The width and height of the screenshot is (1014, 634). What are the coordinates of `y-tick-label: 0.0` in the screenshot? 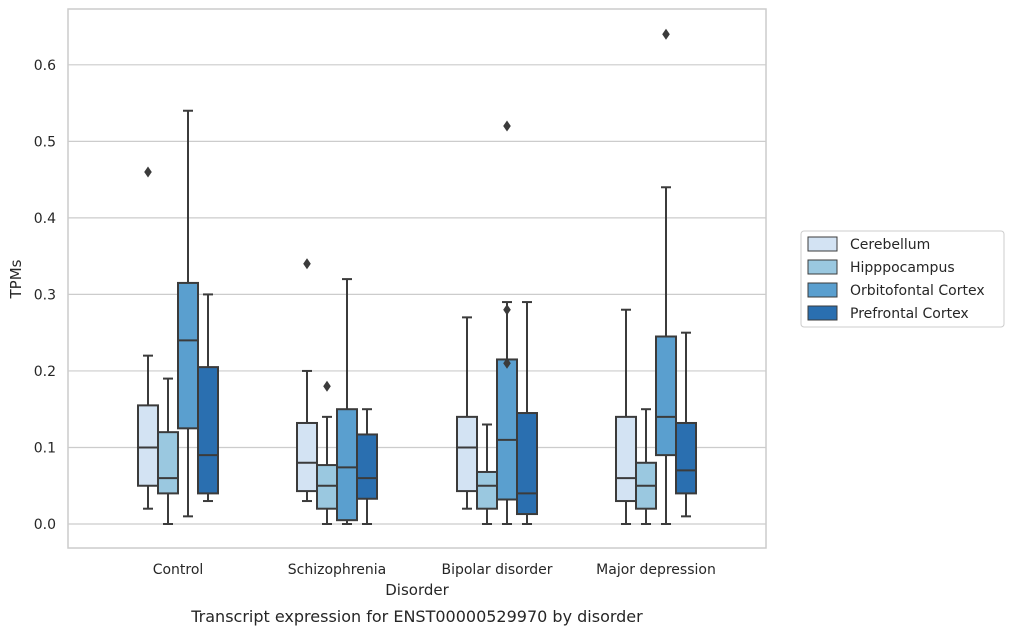 It's located at (45, 525).